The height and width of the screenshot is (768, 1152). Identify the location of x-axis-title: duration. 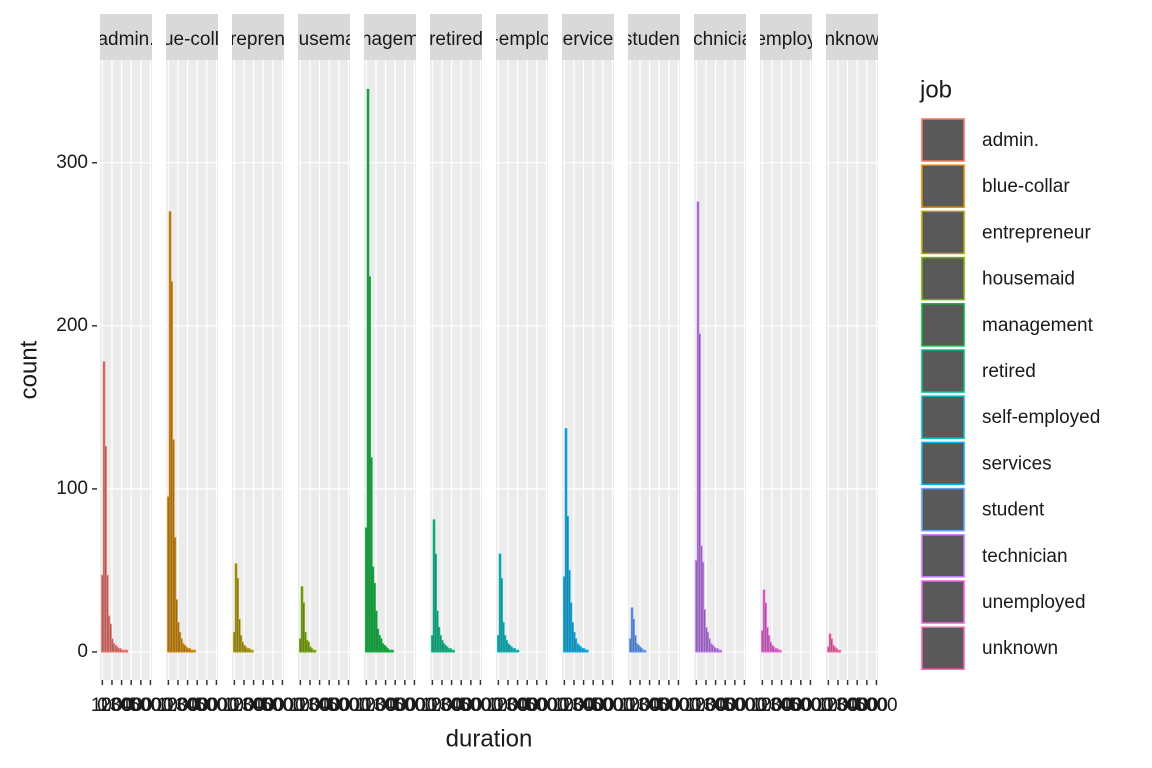
(489, 738).